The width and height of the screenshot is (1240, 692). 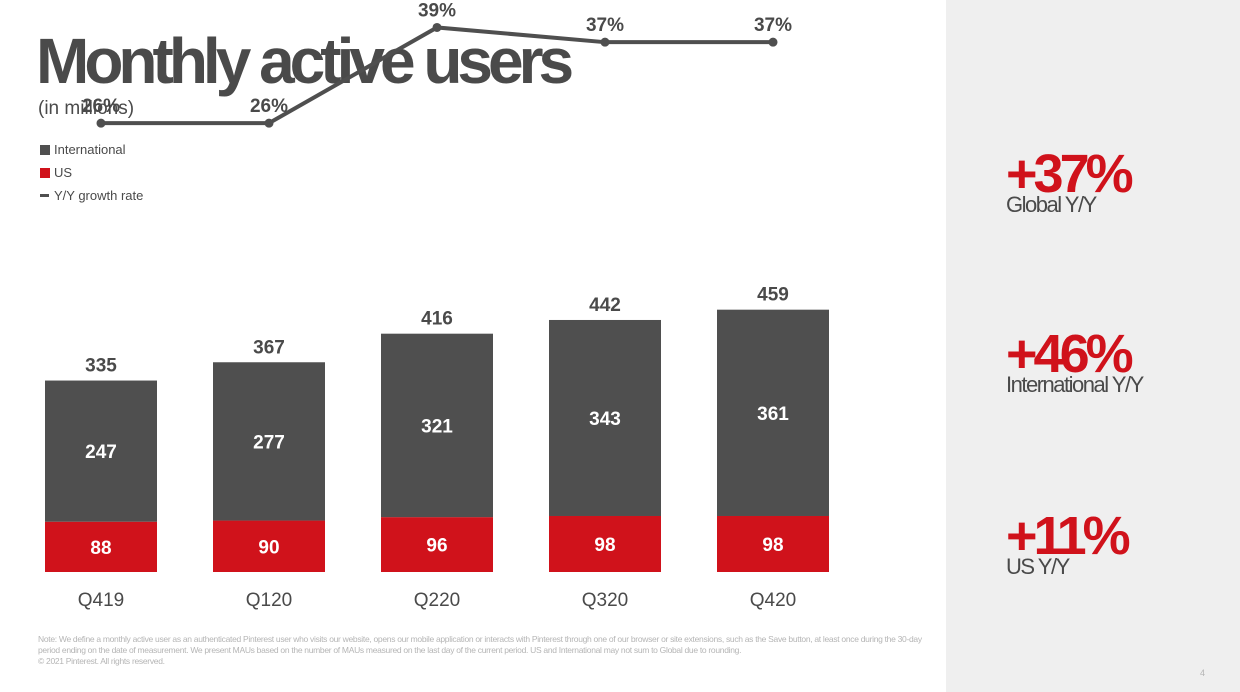 I want to click on data-label-international: 277, so click(x=269, y=442).